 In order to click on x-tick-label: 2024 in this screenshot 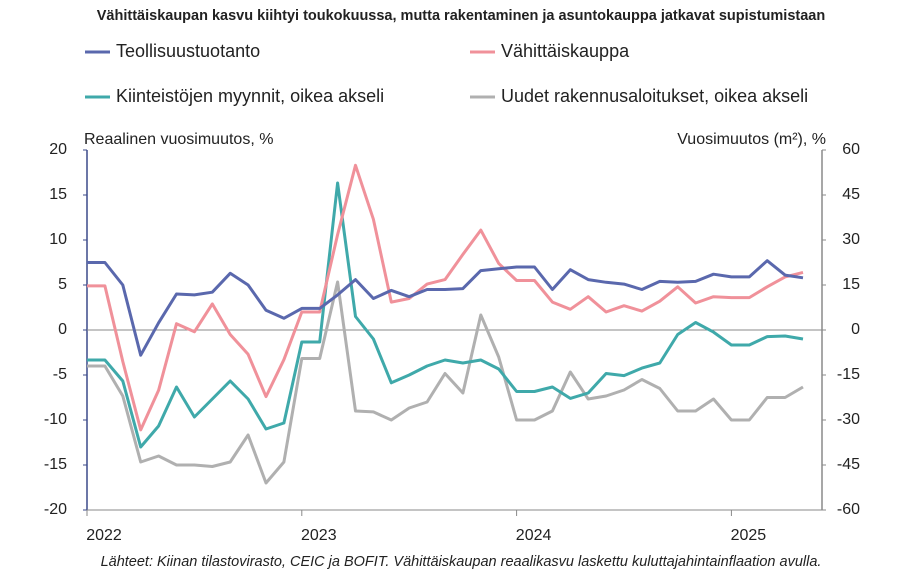, I will do `click(534, 535)`.